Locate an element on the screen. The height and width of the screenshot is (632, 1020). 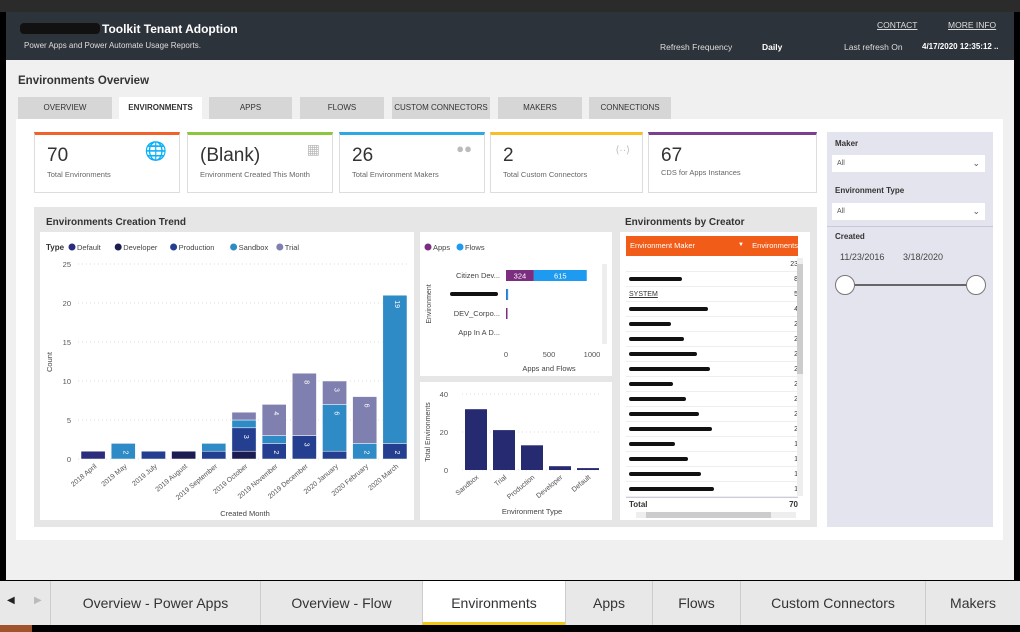
legend-label: Default is located at coordinates (89, 247).